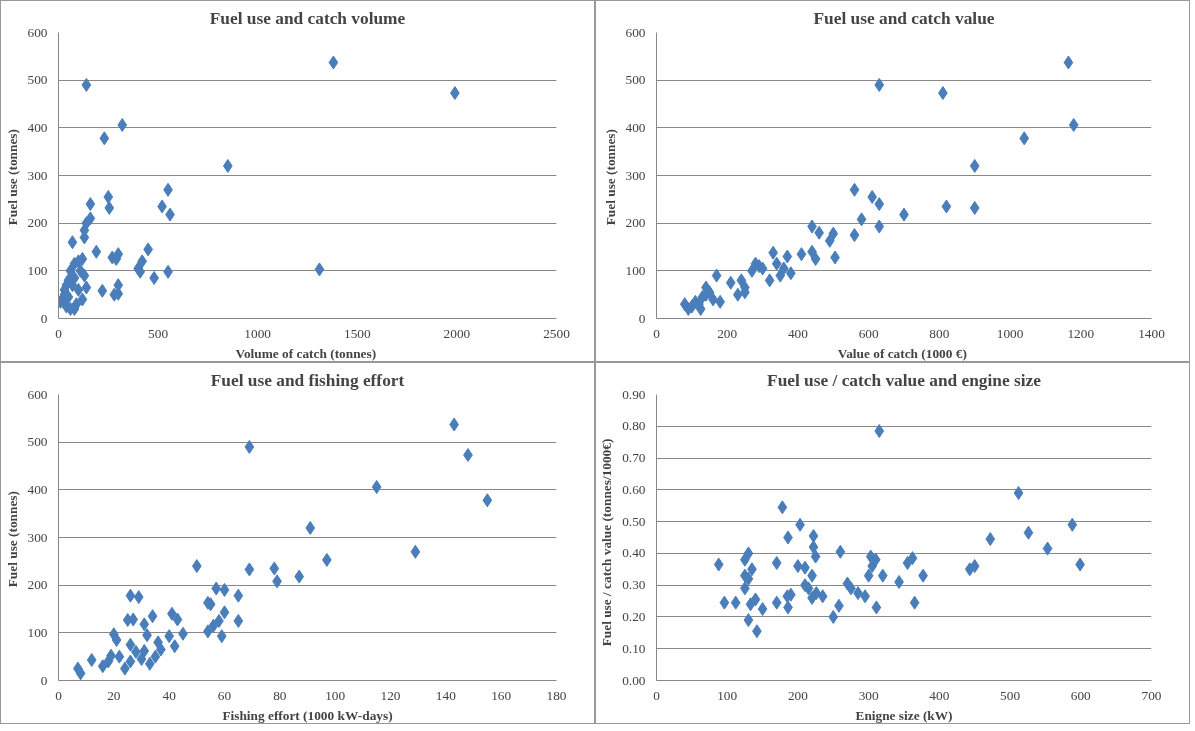 The image size is (1195, 731). I want to click on chart-title: Fuel use and fishing effort, so click(307, 380).